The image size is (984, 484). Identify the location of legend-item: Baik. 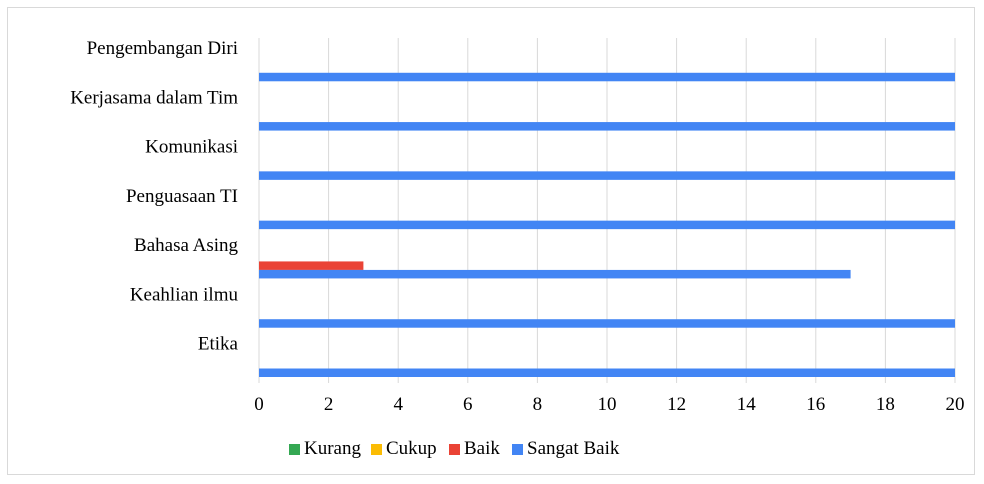
(474, 449).